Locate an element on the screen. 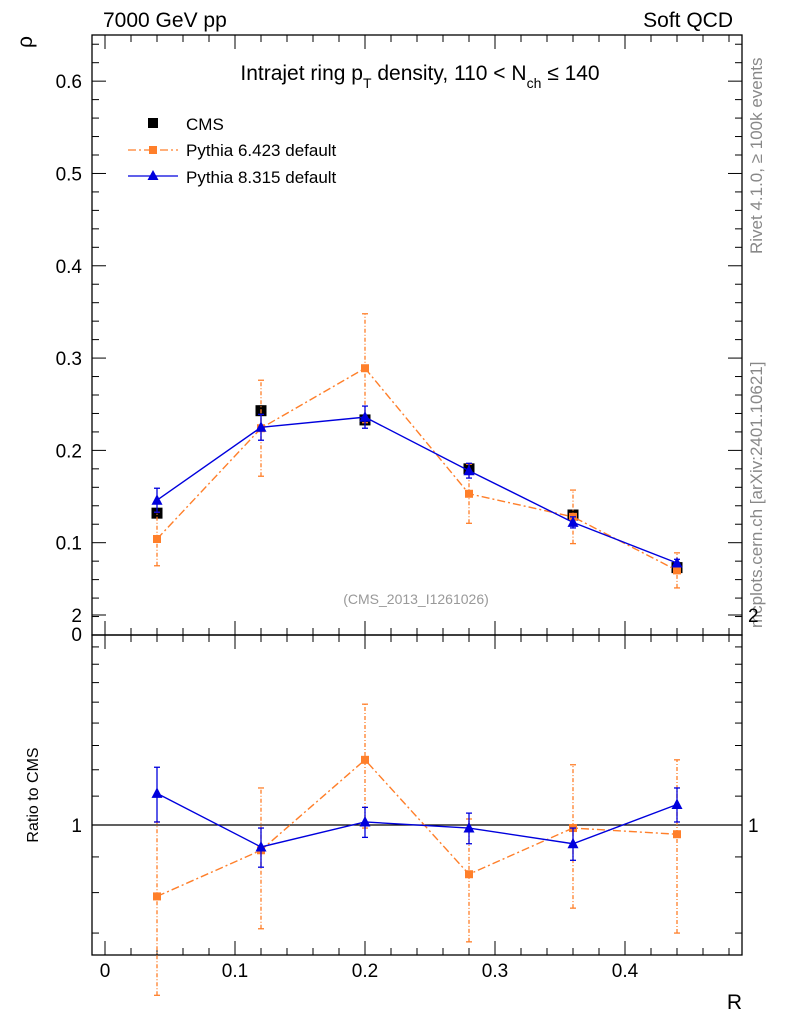 The image size is (786, 1024). y-tick-label-main-zero: 0 is located at coordinates (76, 635).